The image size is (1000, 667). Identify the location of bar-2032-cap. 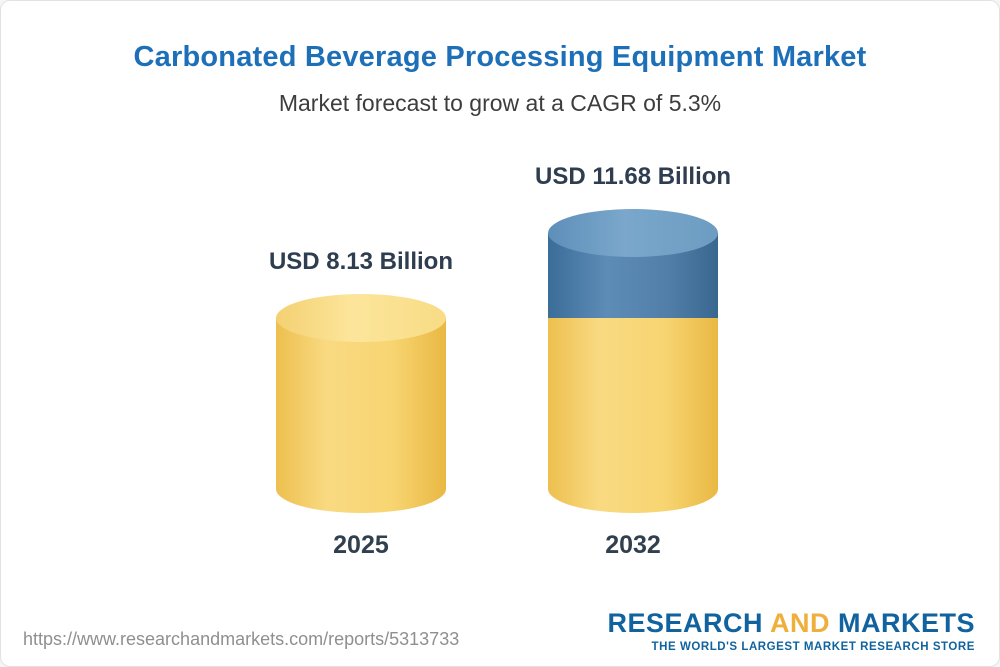
(633, 233).